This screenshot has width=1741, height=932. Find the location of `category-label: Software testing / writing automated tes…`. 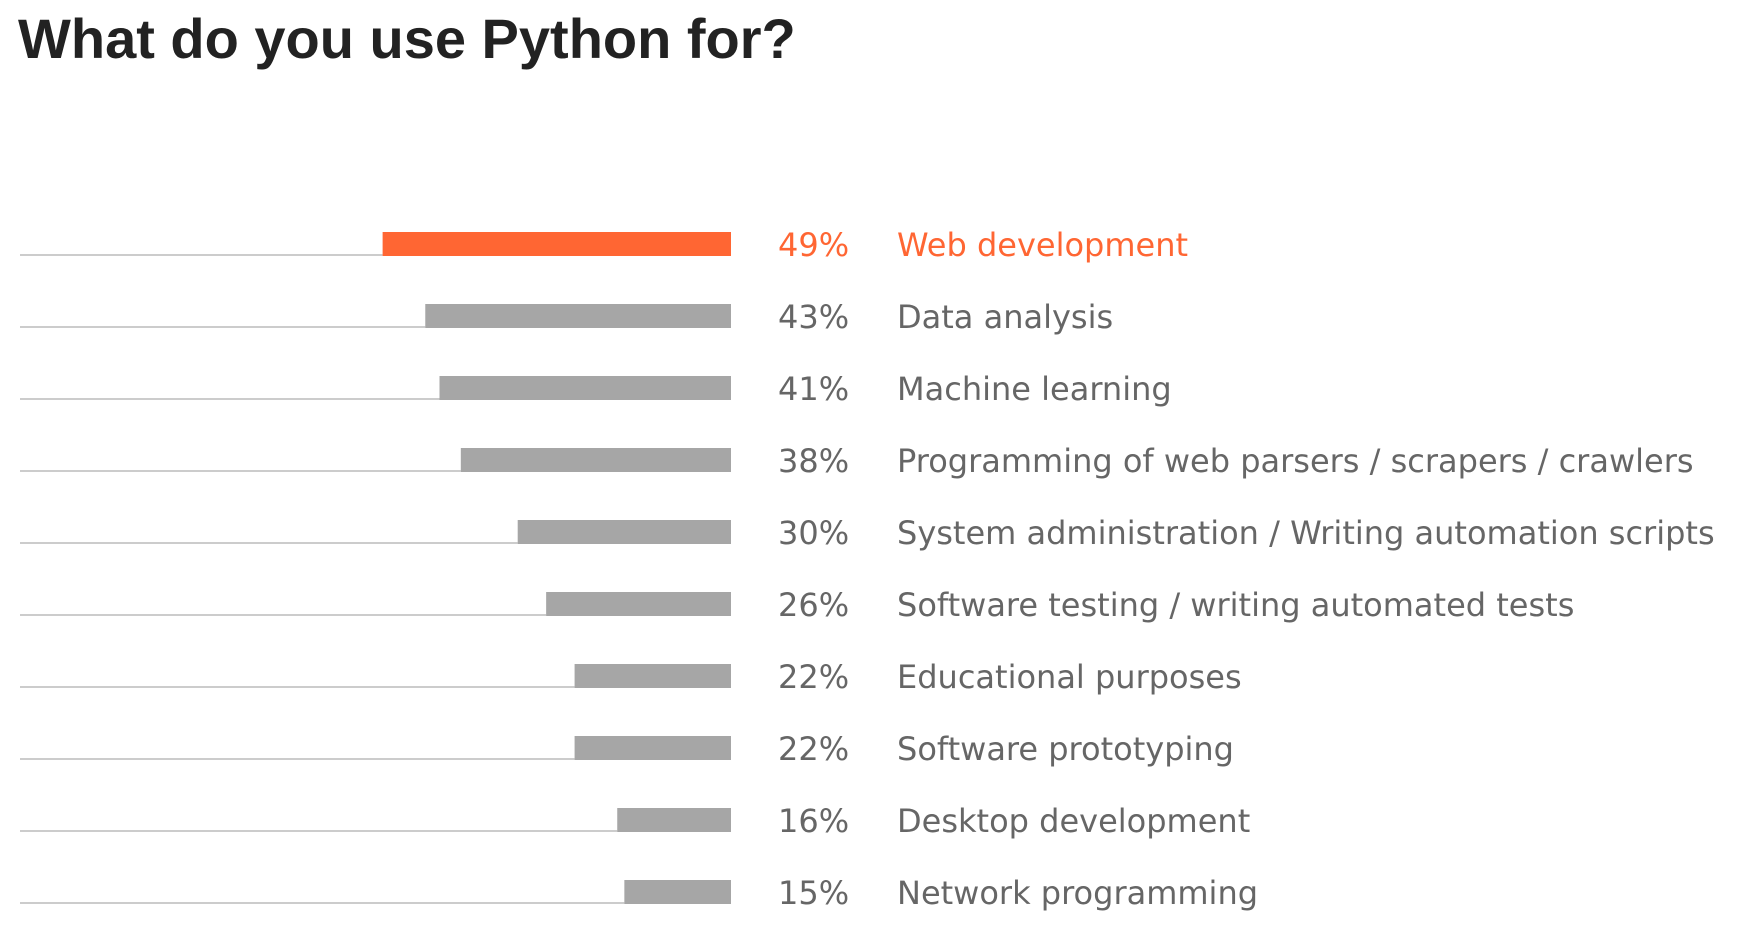

category-label: Software testing / writing automated tes… is located at coordinates (1235, 605).